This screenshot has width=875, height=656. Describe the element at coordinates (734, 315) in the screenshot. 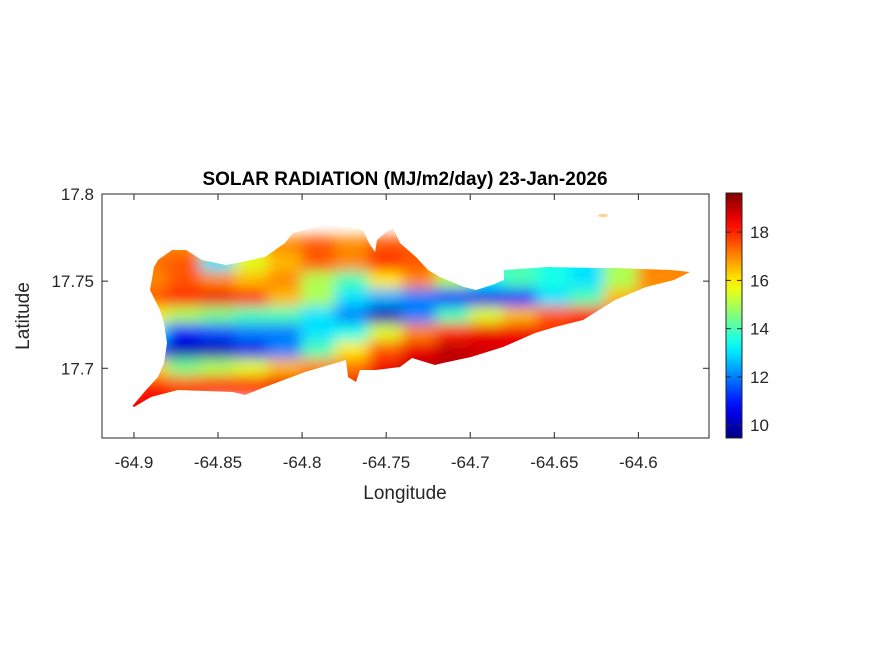

I see `colorbar` at that location.